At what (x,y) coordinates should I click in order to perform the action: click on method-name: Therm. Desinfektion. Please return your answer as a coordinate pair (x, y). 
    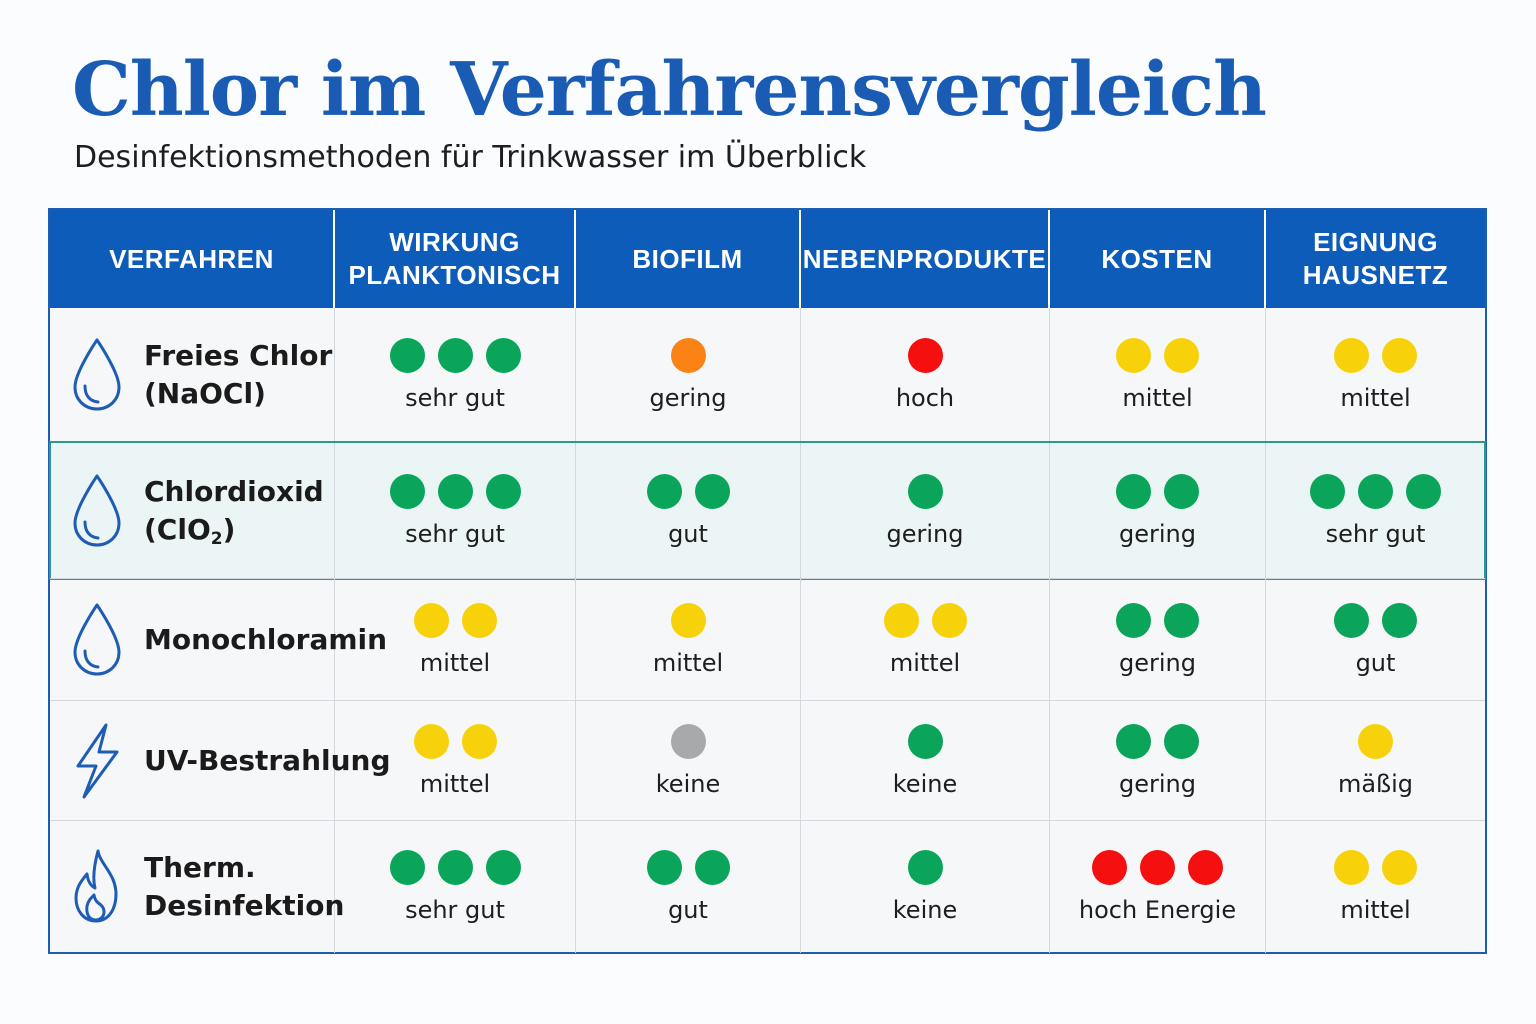
    Looking at the image, I should click on (244, 886).